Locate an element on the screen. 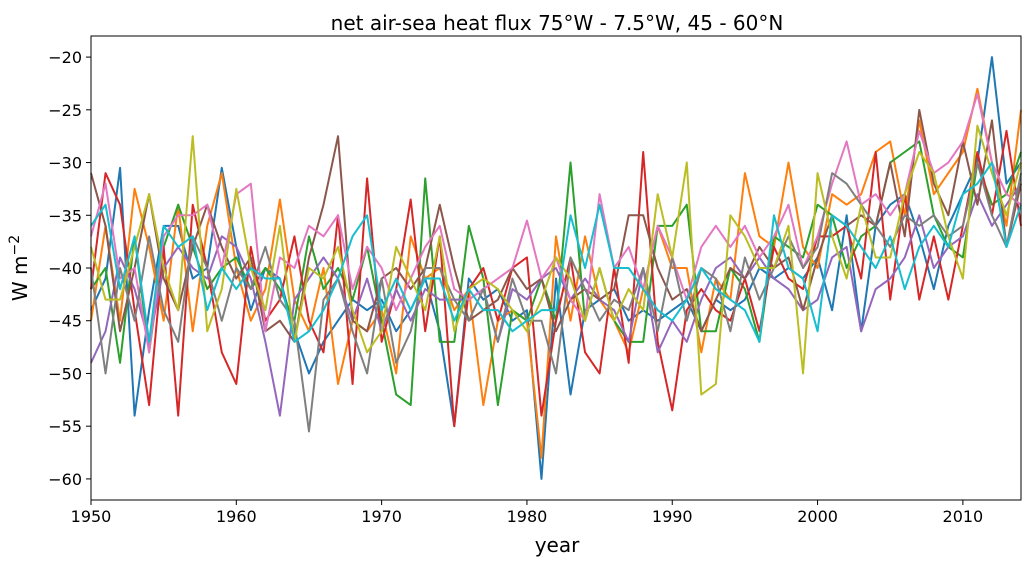 Image resolution: width=1031 pixels, height=567 pixels. y-tick-label: −25 is located at coordinates (65, 110).